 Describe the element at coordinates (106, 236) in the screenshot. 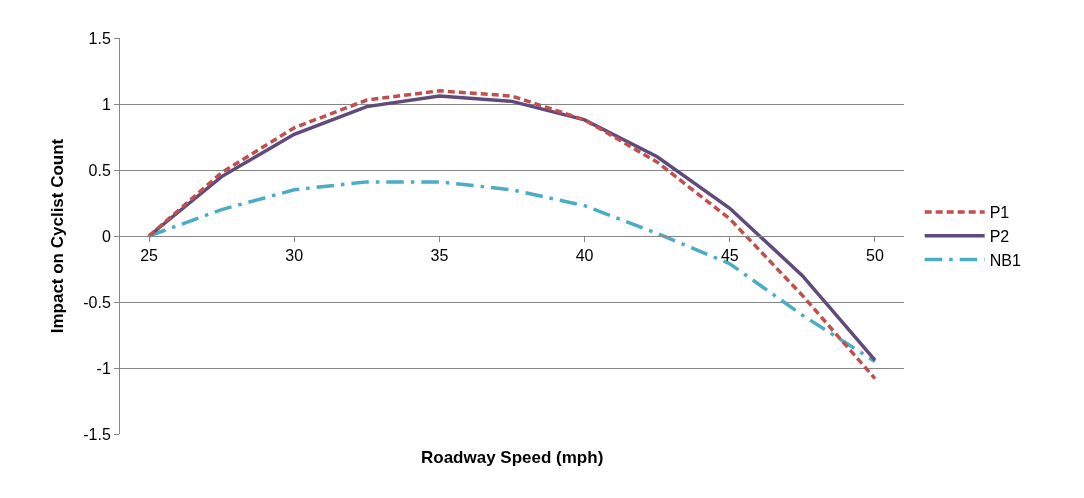

I see `y-tick-label: 0` at that location.